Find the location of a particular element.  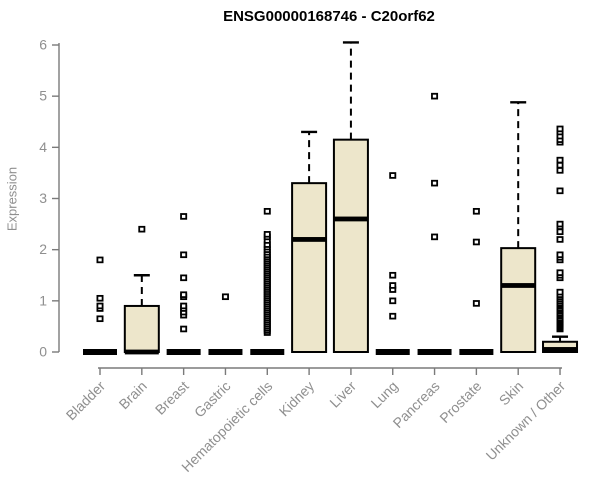

x-tick-label-unknown-other: Unknown / Other is located at coordinates (526, 421).